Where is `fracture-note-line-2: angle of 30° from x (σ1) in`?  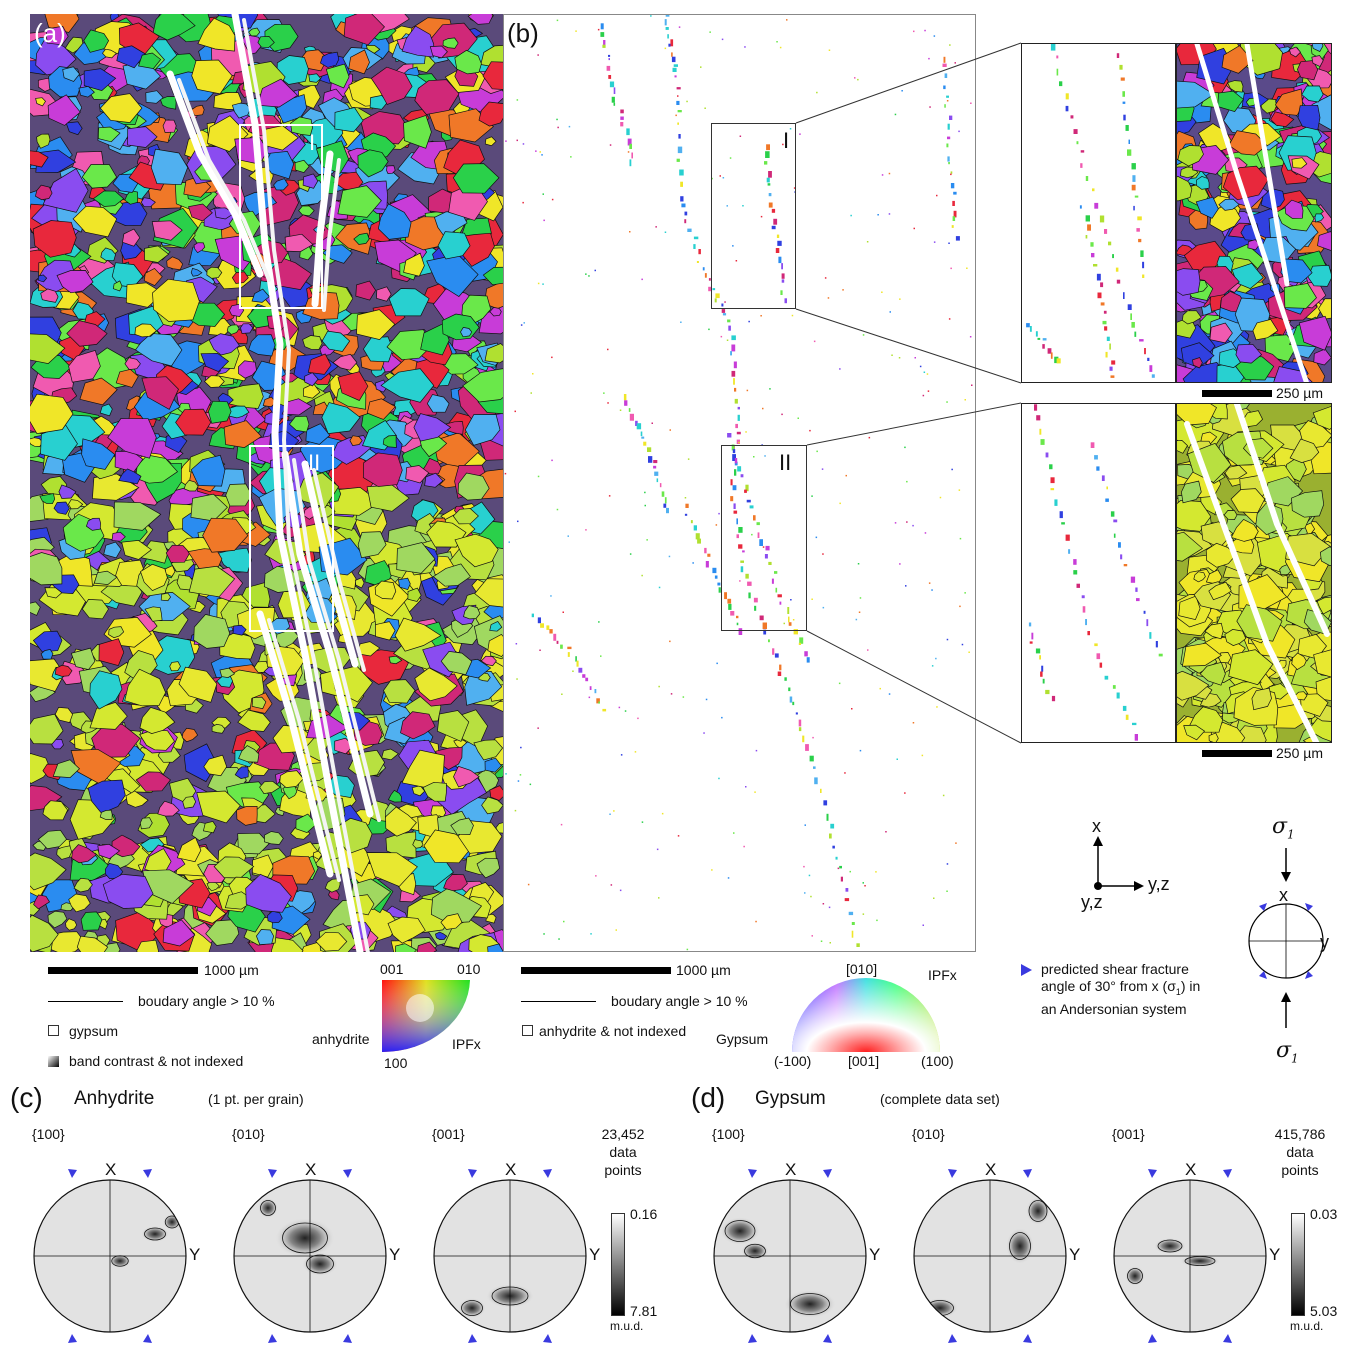 fracture-note-line-2: angle of 30° from x (σ1) in is located at coordinates (1120, 989).